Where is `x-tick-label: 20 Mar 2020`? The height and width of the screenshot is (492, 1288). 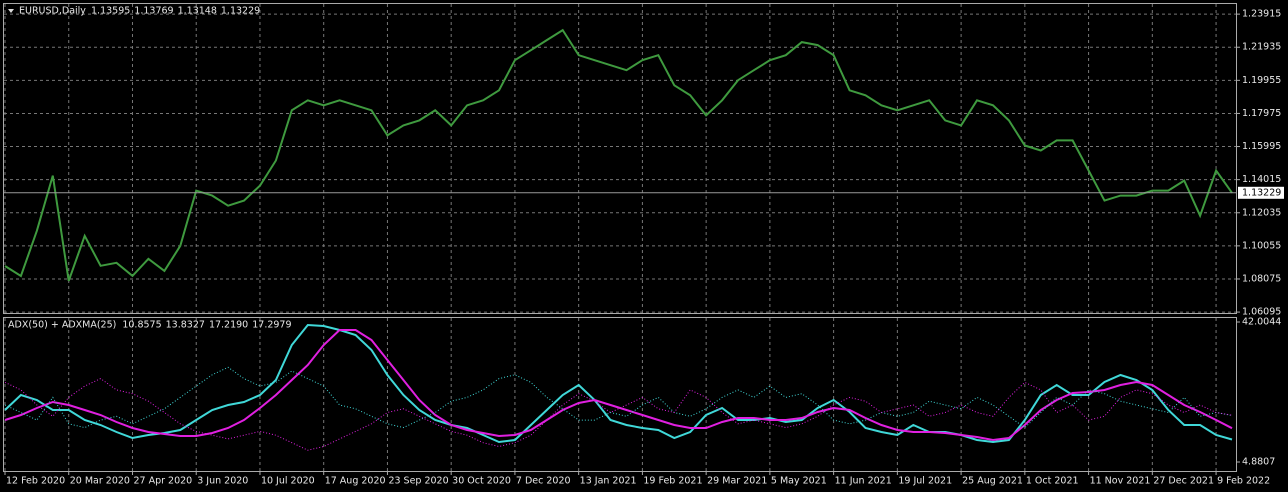
x-tick-label: 20 Mar 2020 is located at coordinates (100, 481).